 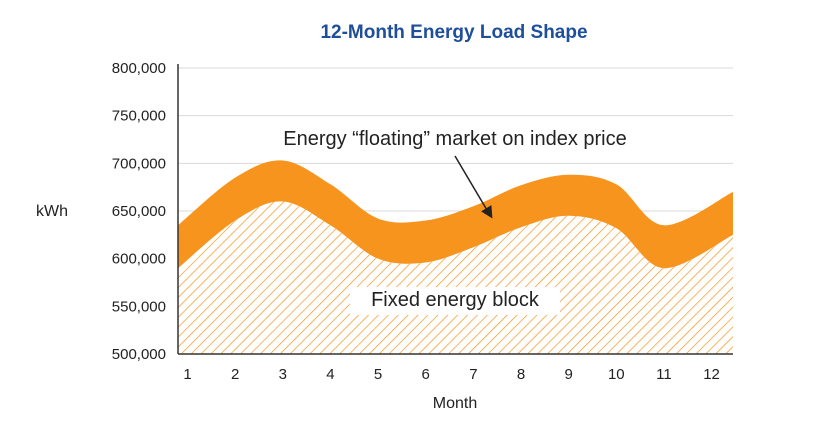 What do you see at coordinates (521, 374) in the screenshot?
I see `x-tick-label: 8` at bounding box center [521, 374].